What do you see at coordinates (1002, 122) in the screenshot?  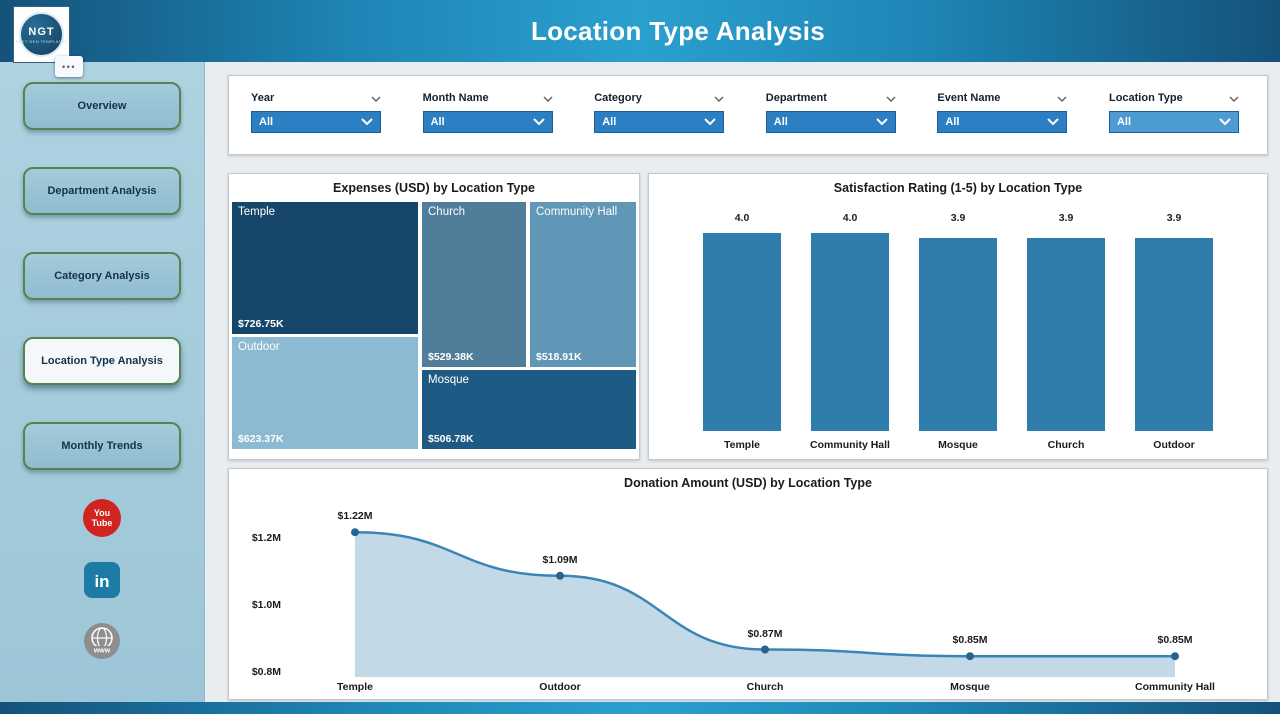 I see `filter-event-name-dropdown: All` at bounding box center [1002, 122].